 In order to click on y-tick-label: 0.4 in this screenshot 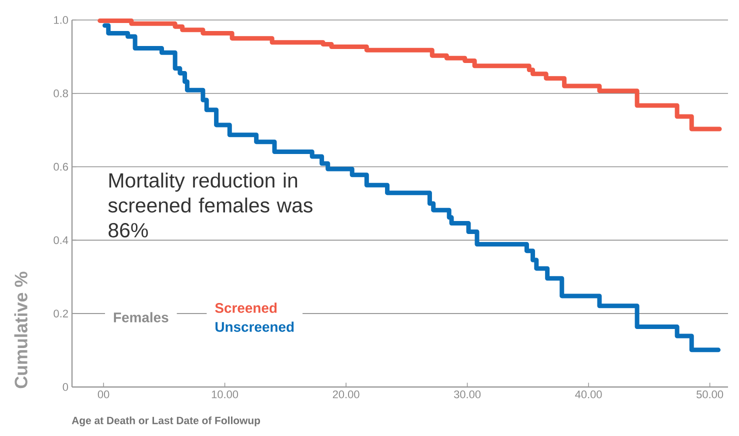, I will do `click(61, 240)`.